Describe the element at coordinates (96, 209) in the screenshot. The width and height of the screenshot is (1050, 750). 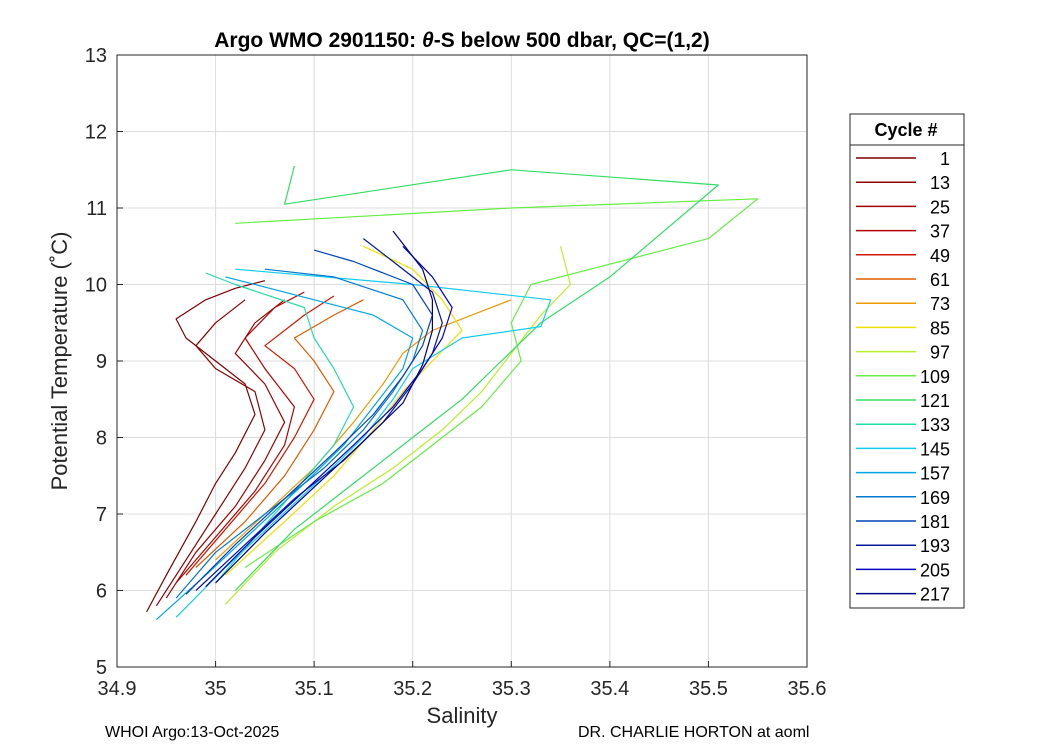
I see `y-tick-label: 11` at that location.